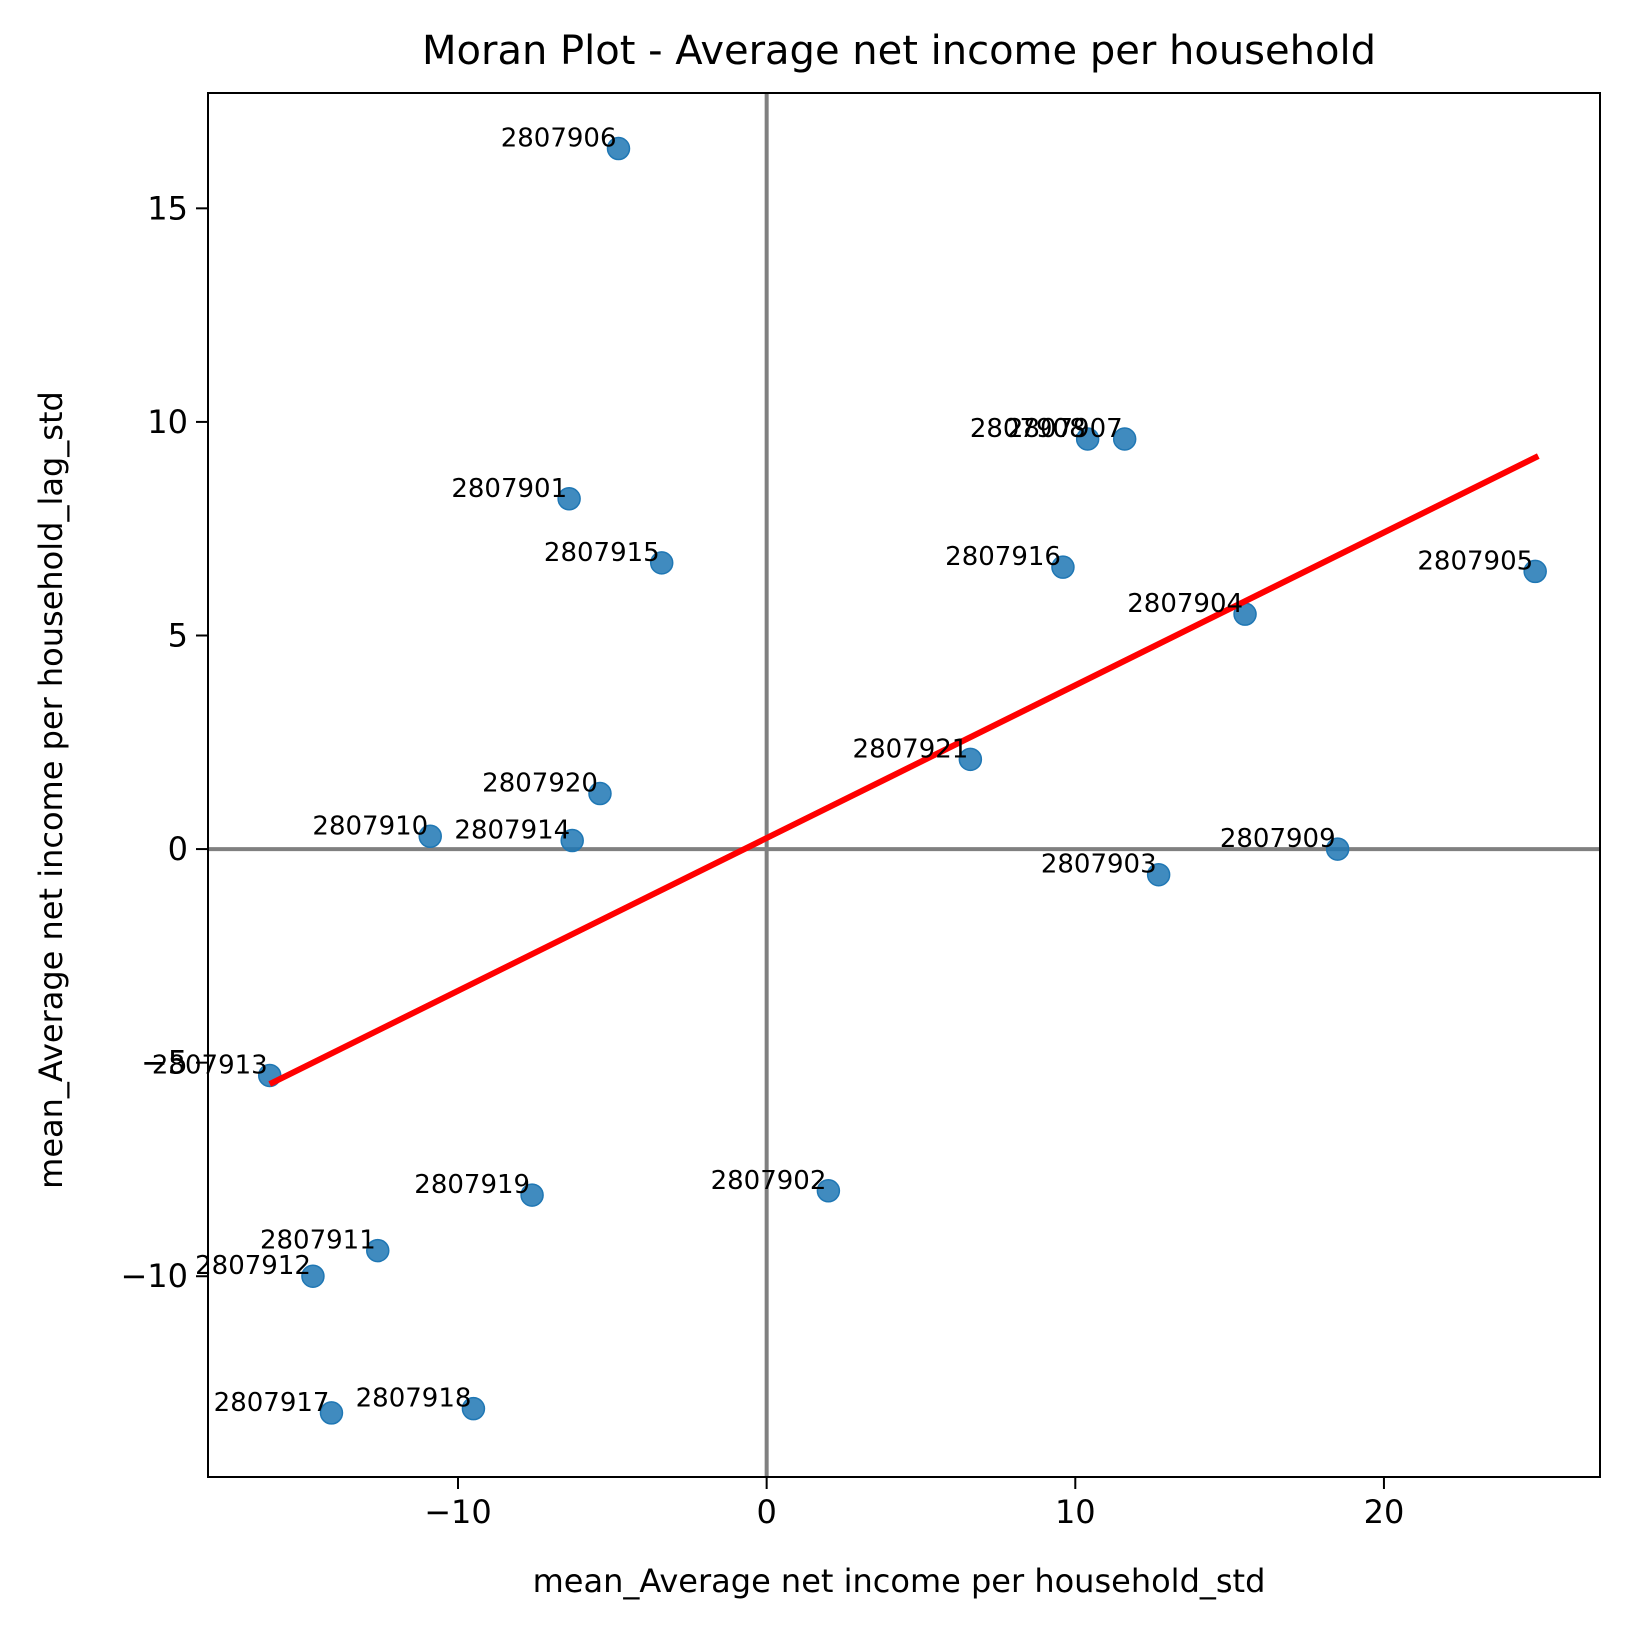 This screenshot has width=1631, height=1639. Describe the element at coordinates (272, 1403) in the screenshot. I see `point-label: 2807917` at that location.